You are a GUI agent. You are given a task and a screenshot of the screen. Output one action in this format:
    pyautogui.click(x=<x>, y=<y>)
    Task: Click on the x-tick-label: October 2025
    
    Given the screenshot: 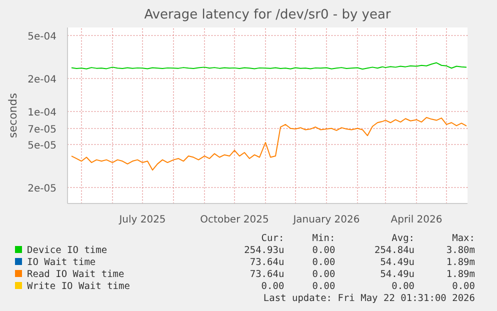 What is the action you would take?
    pyautogui.click(x=234, y=220)
    